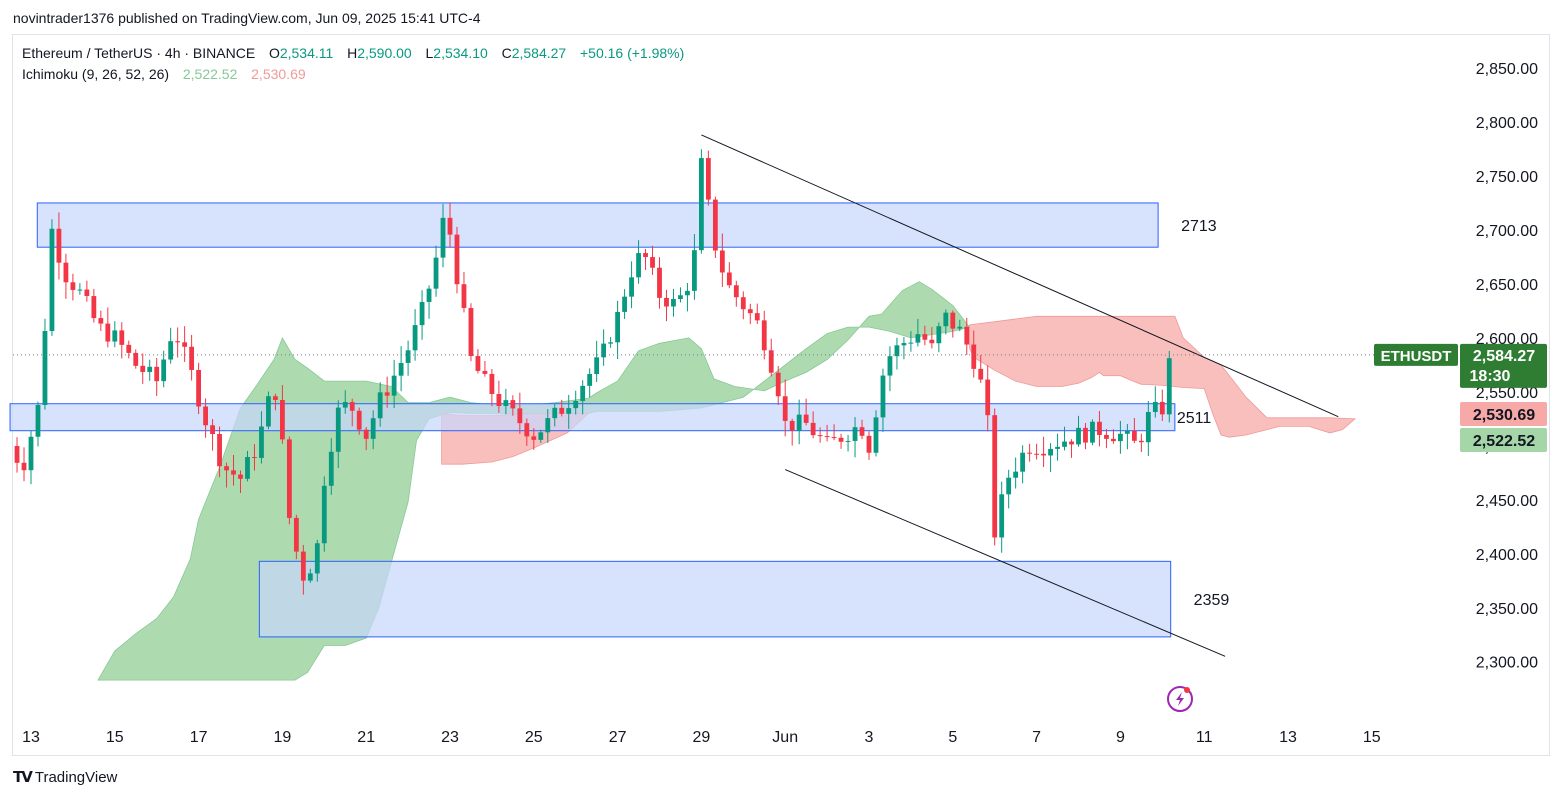 The width and height of the screenshot is (1563, 800). What do you see at coordinates (139, 53) in the screenshot?
I see `symbol-description: Ethereum / TetherUS · 4h · BINANCE` at bounding box center [139, 53].